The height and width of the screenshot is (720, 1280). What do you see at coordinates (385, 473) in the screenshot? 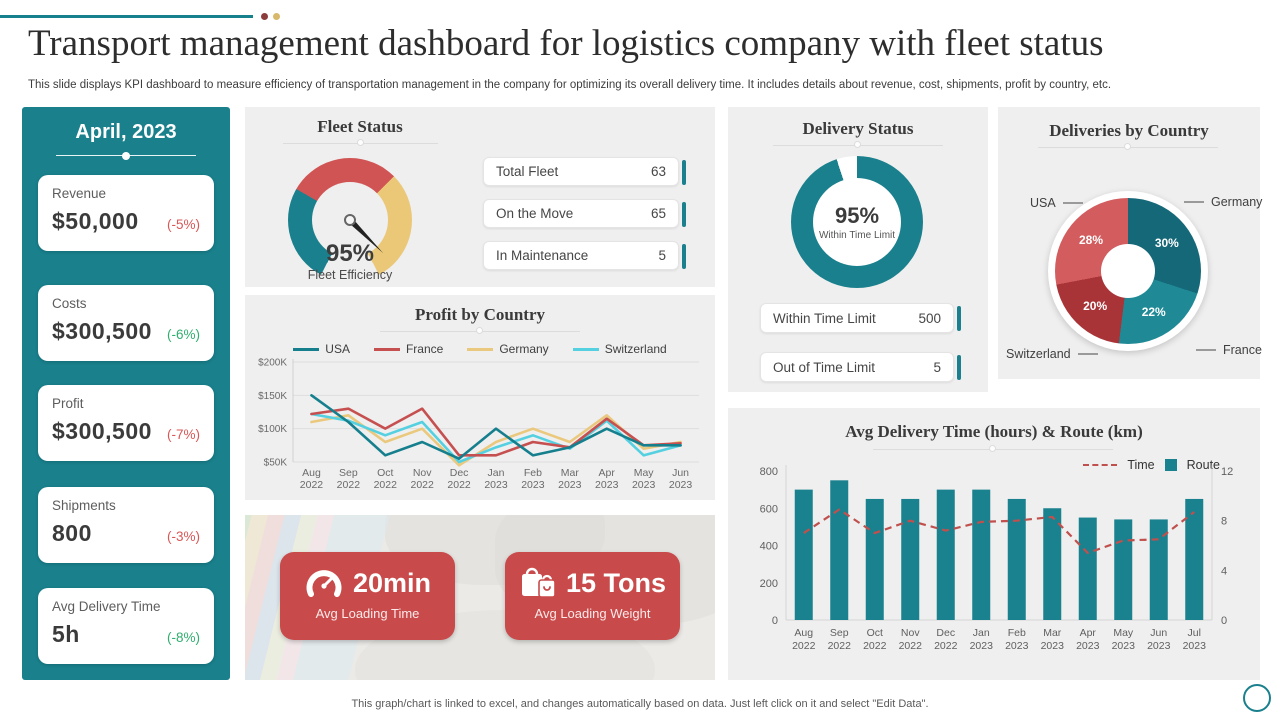
I see `svg-text: Oct` at bounding box center [385, 473].